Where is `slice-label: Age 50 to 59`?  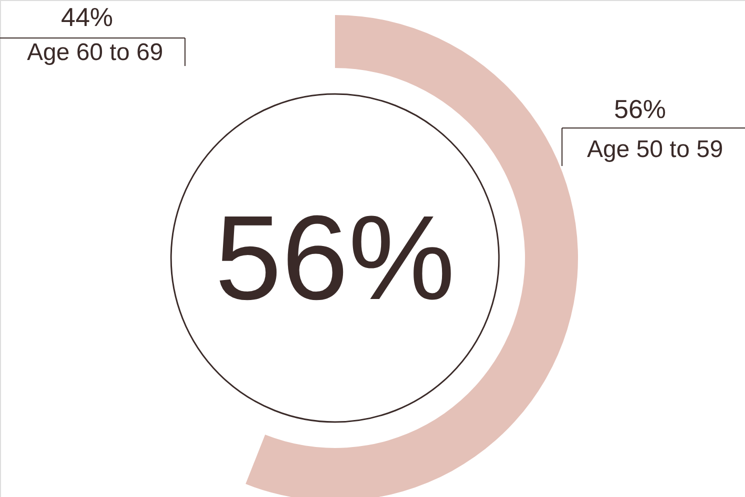
slice-label: Age 50 to 59 is located at coordinates (655, 149).